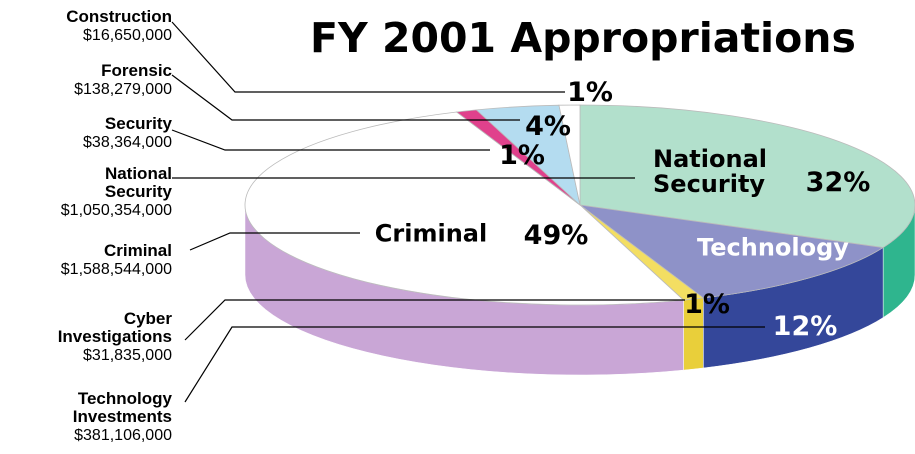 Image resolution: width=915 pixels, height=454 pixels. I want to click on category-label: Security $38,364,000, so click(127, 133).